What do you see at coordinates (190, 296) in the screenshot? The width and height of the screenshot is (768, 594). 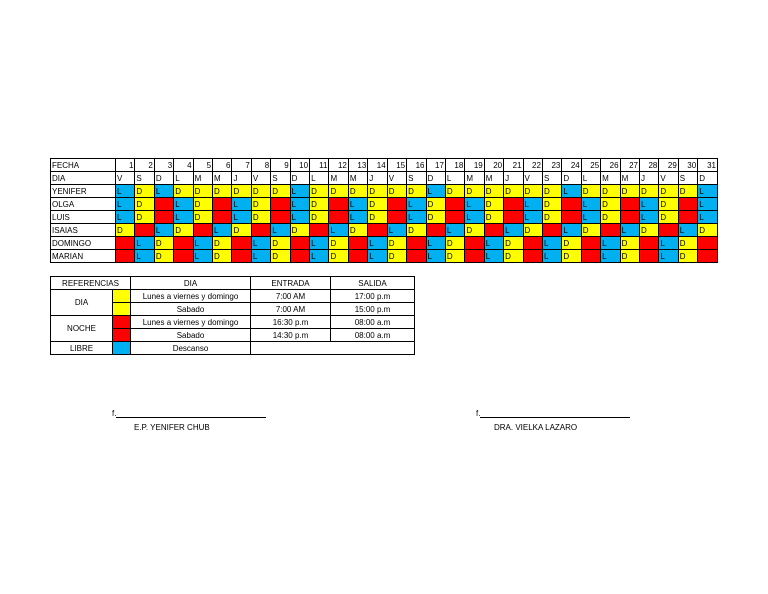 I see `refs-dia-desc-1: Lunes a viernes y domingo` at bounding box center [190, 296].